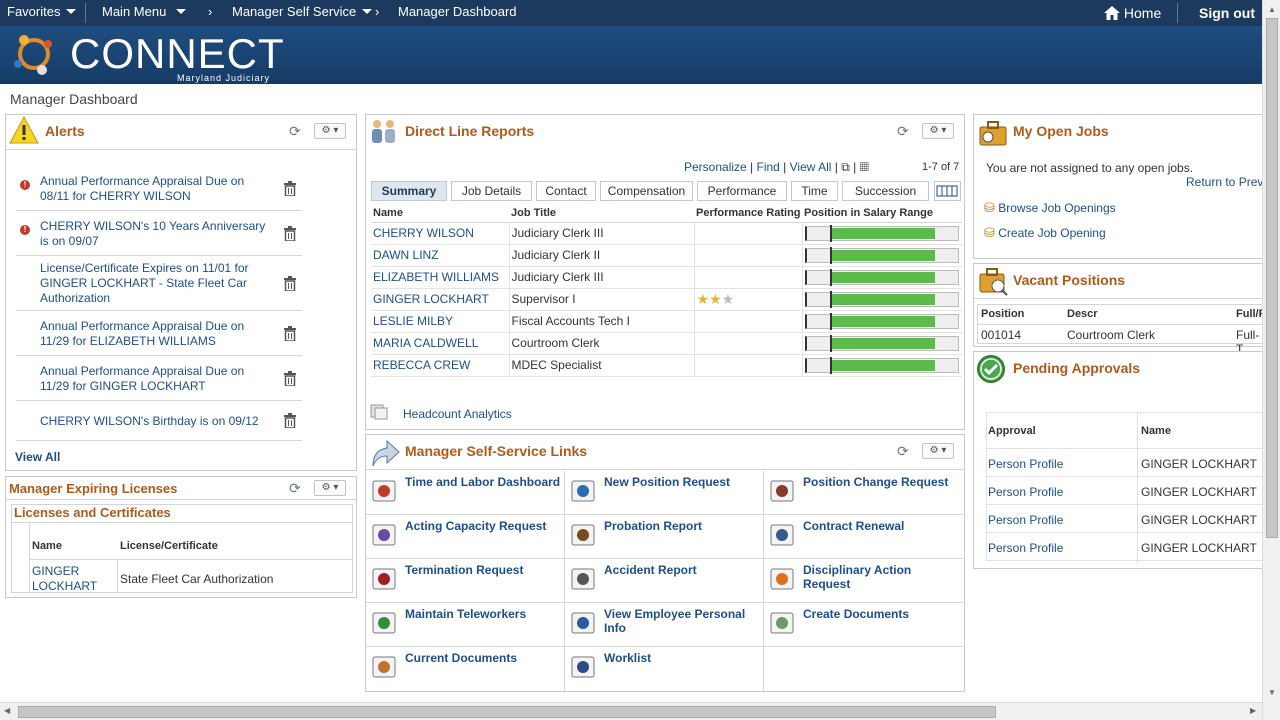 Image resolution: width=1280 pixels, height=720 pixels. What do you see at coordinates (465, 625) in the screenshot?
I see `mss-link-maintain-teleworkers: Maintain Teleworkers` at bounding box center [465, 625].